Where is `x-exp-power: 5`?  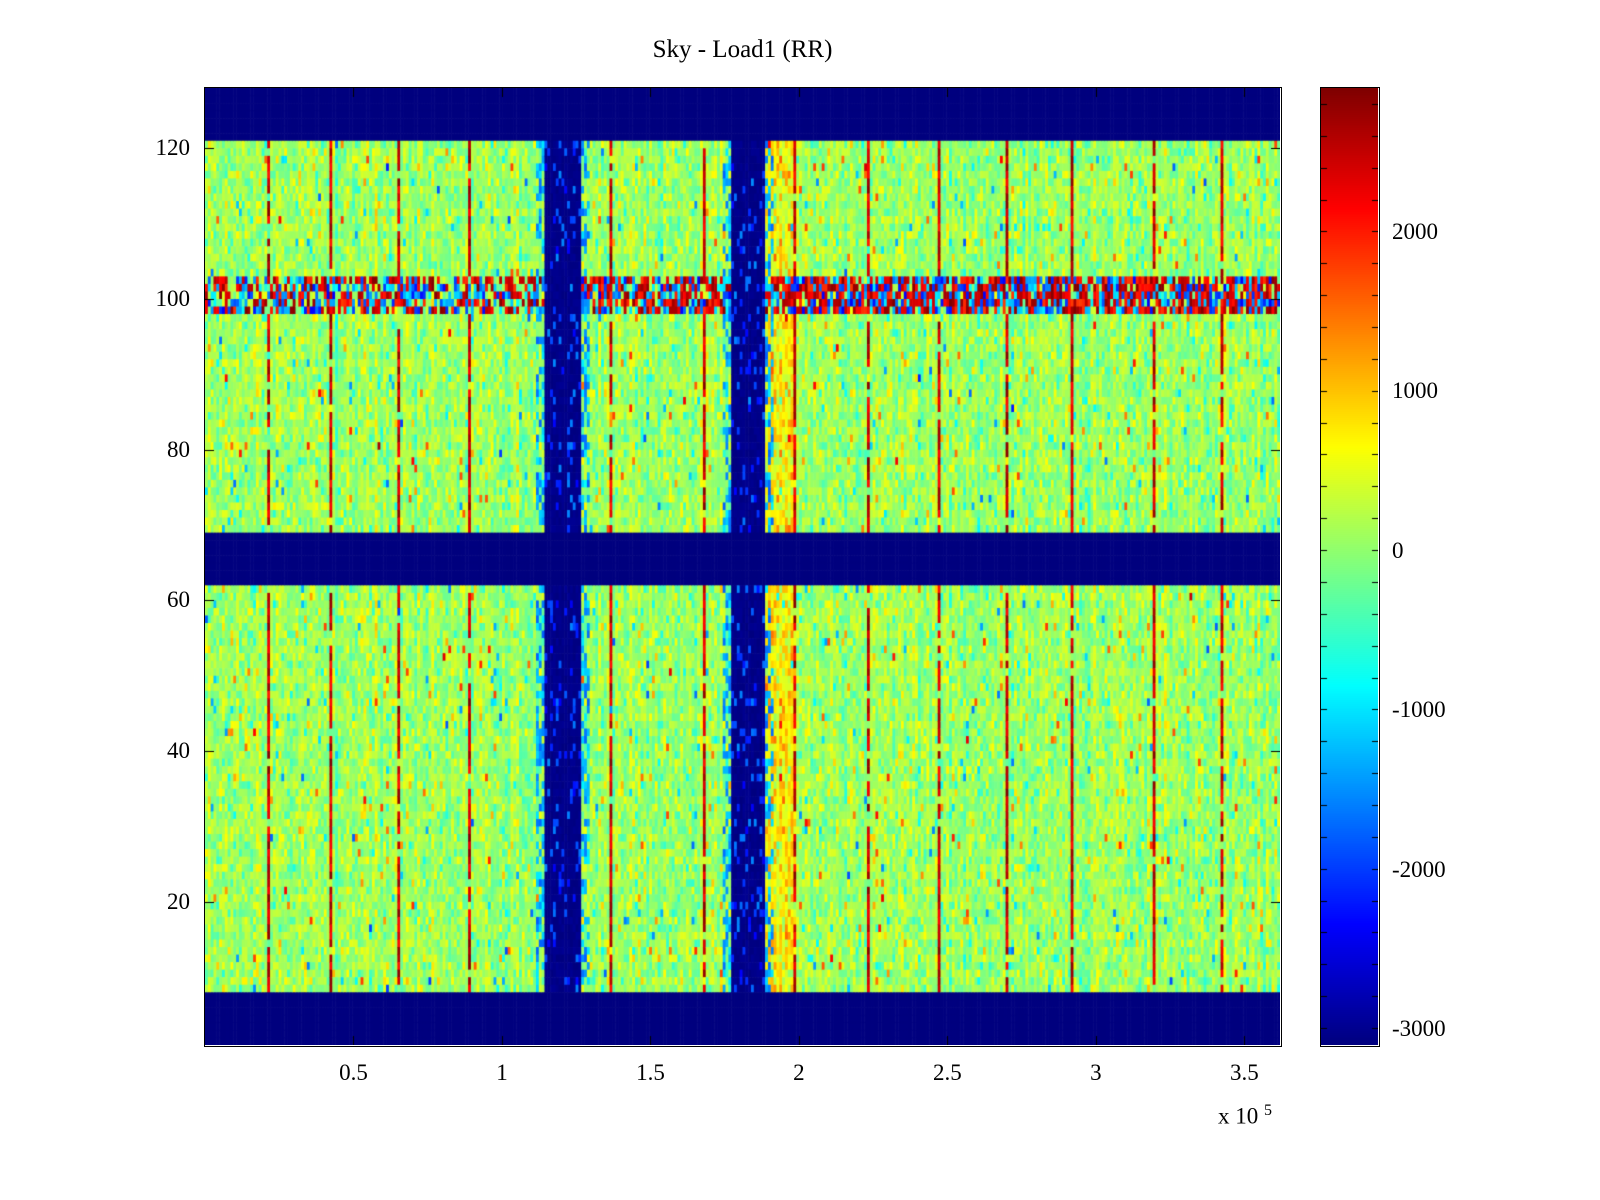 x-exp-power: 5 is located at coordinates (1268, 1110).